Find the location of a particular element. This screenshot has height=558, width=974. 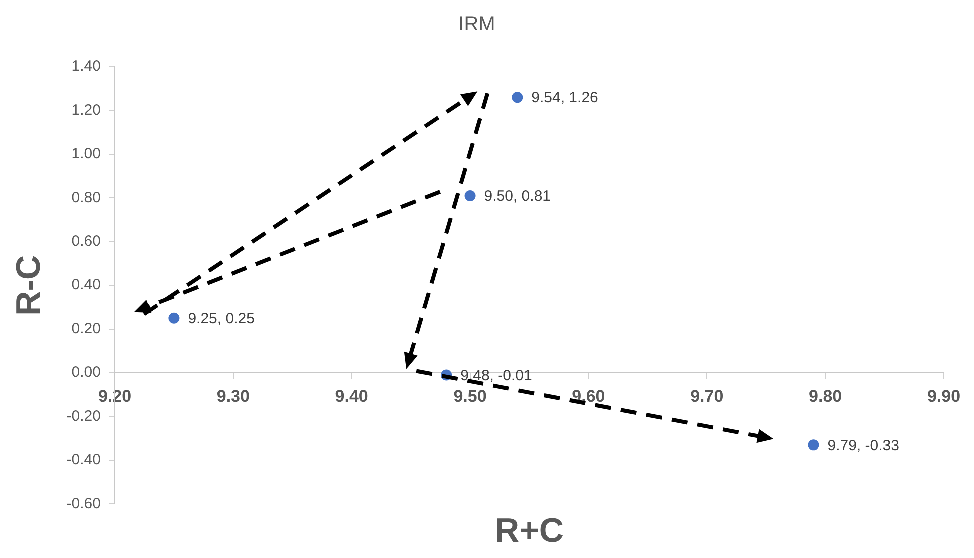

y-axis-title: R-C is located at coordinates (29, 285).